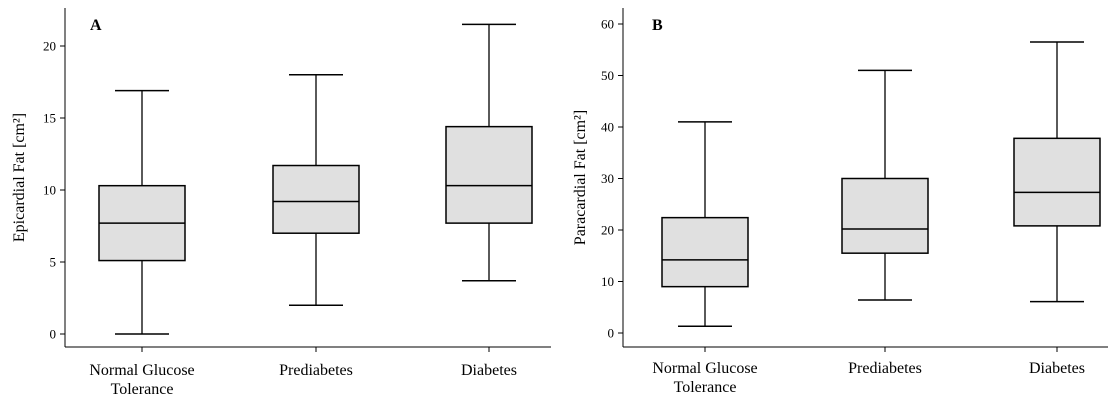 The height and width of the screenshot is (400, 1111). Describe the element at coordinates (19, 177) in the screenshot. I see `y-axis-label: Epicardial Fat [cm²]` at that location.